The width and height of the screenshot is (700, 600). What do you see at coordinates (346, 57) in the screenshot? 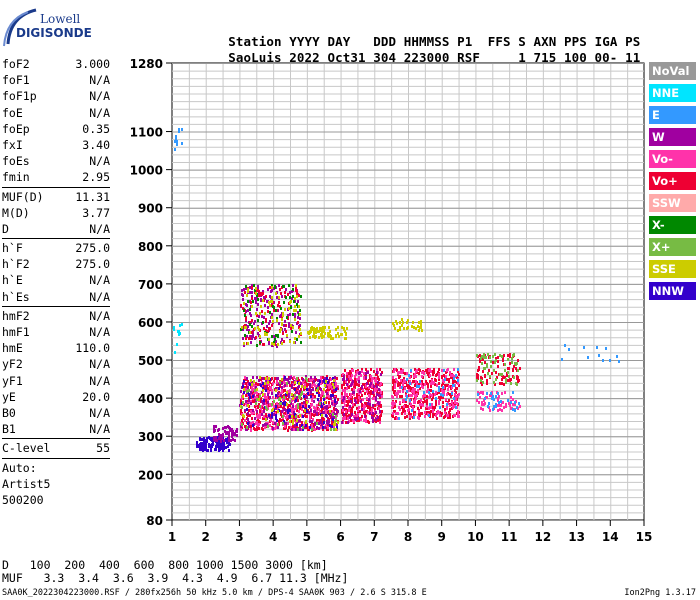
I see `hdr-value-day: Oct31` at bounding box center [346, 57].